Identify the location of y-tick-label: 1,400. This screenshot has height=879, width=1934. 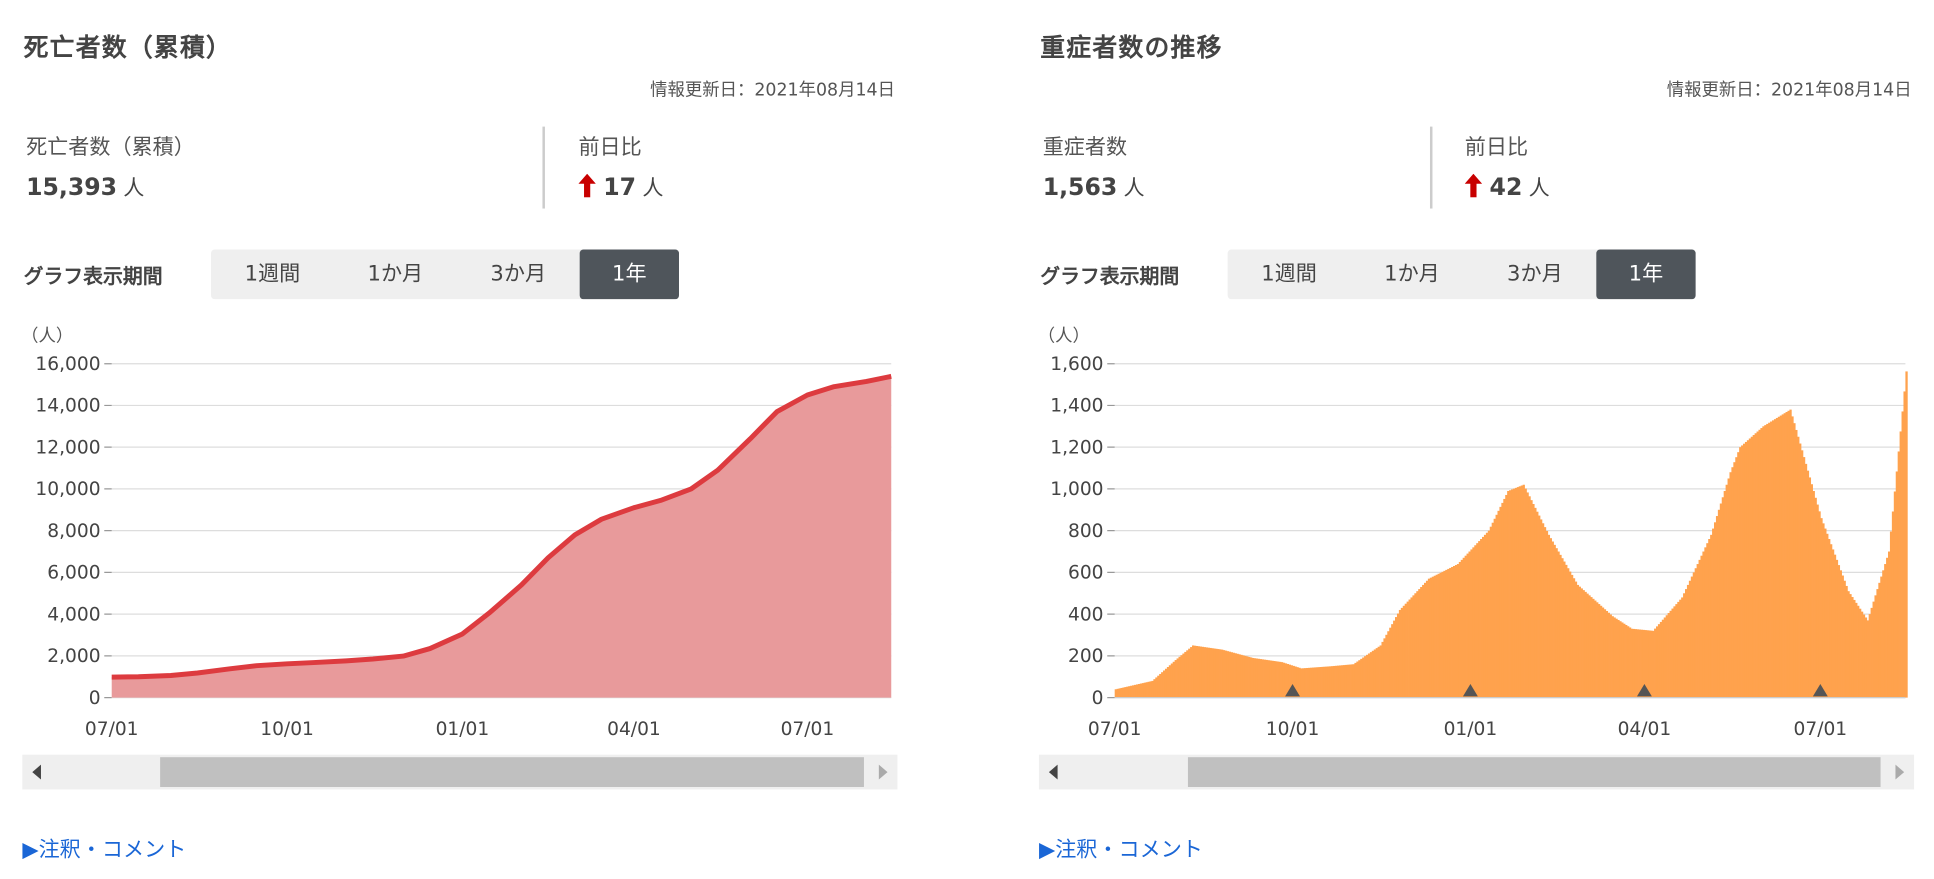
(1076, 406).